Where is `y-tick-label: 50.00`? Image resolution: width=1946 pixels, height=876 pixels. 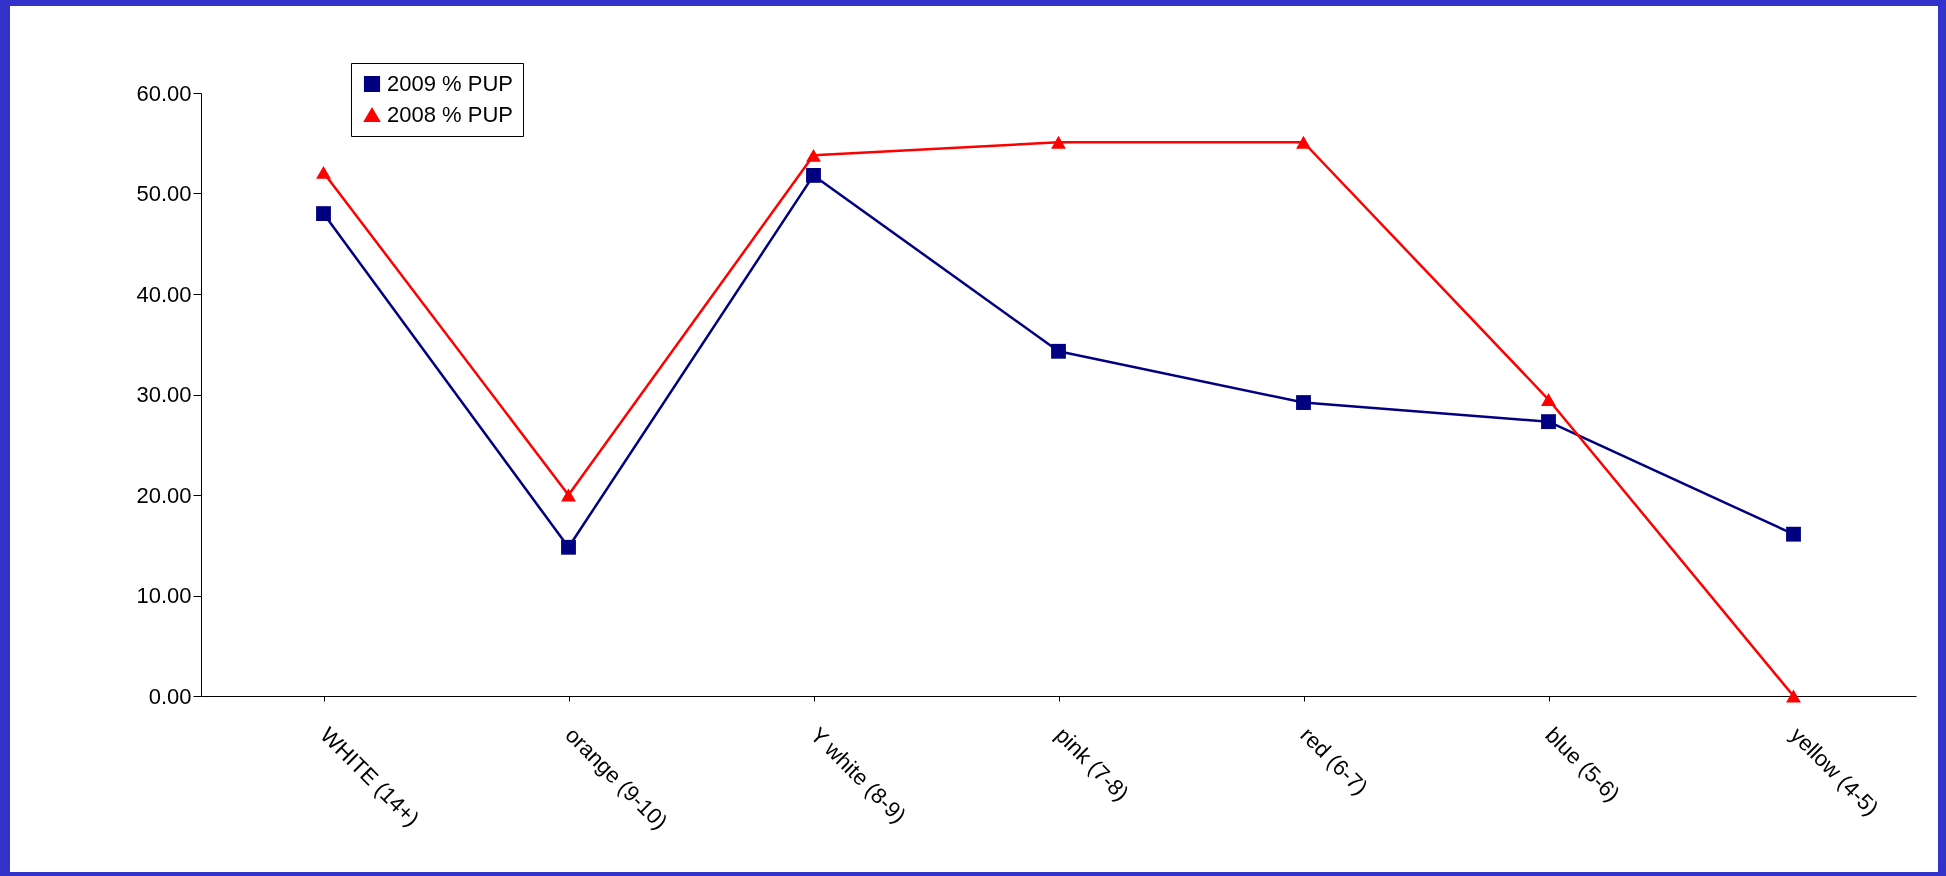 y-tick-label: 50.00 is located at coordinates (164, 193).